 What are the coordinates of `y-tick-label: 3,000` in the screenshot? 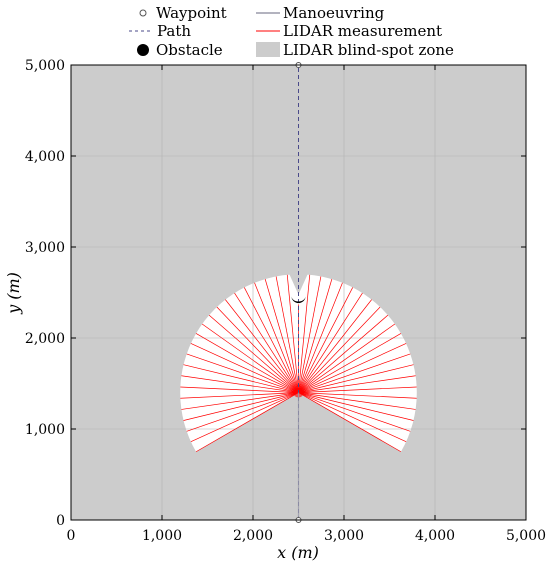 It's located at (45, 248).